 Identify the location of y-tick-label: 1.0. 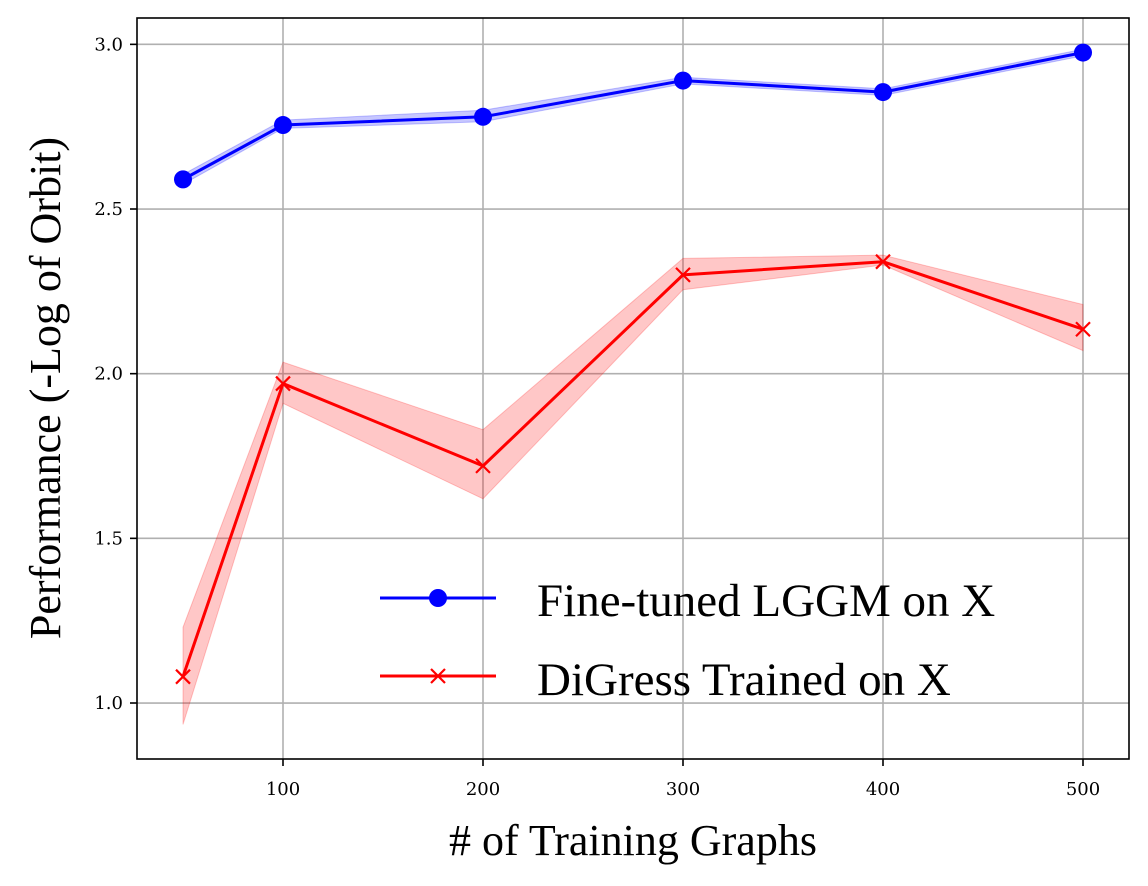
(108, 703).